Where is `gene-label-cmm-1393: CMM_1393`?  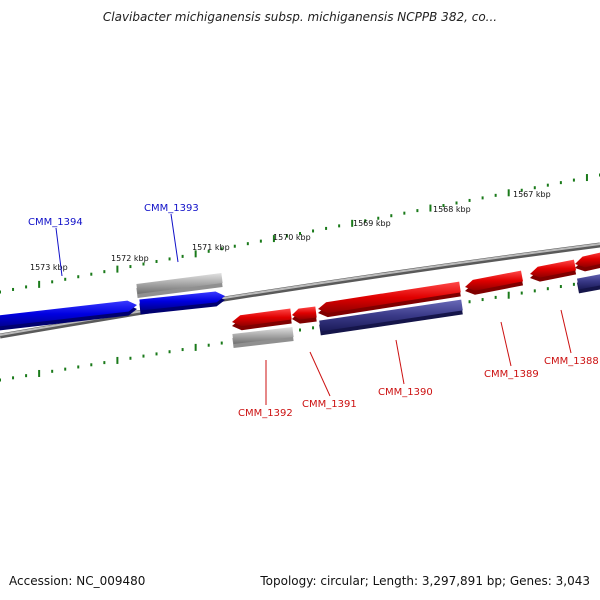
gene-label-cmm-1393: CMM_1393 is located at coordinates (171, 208).